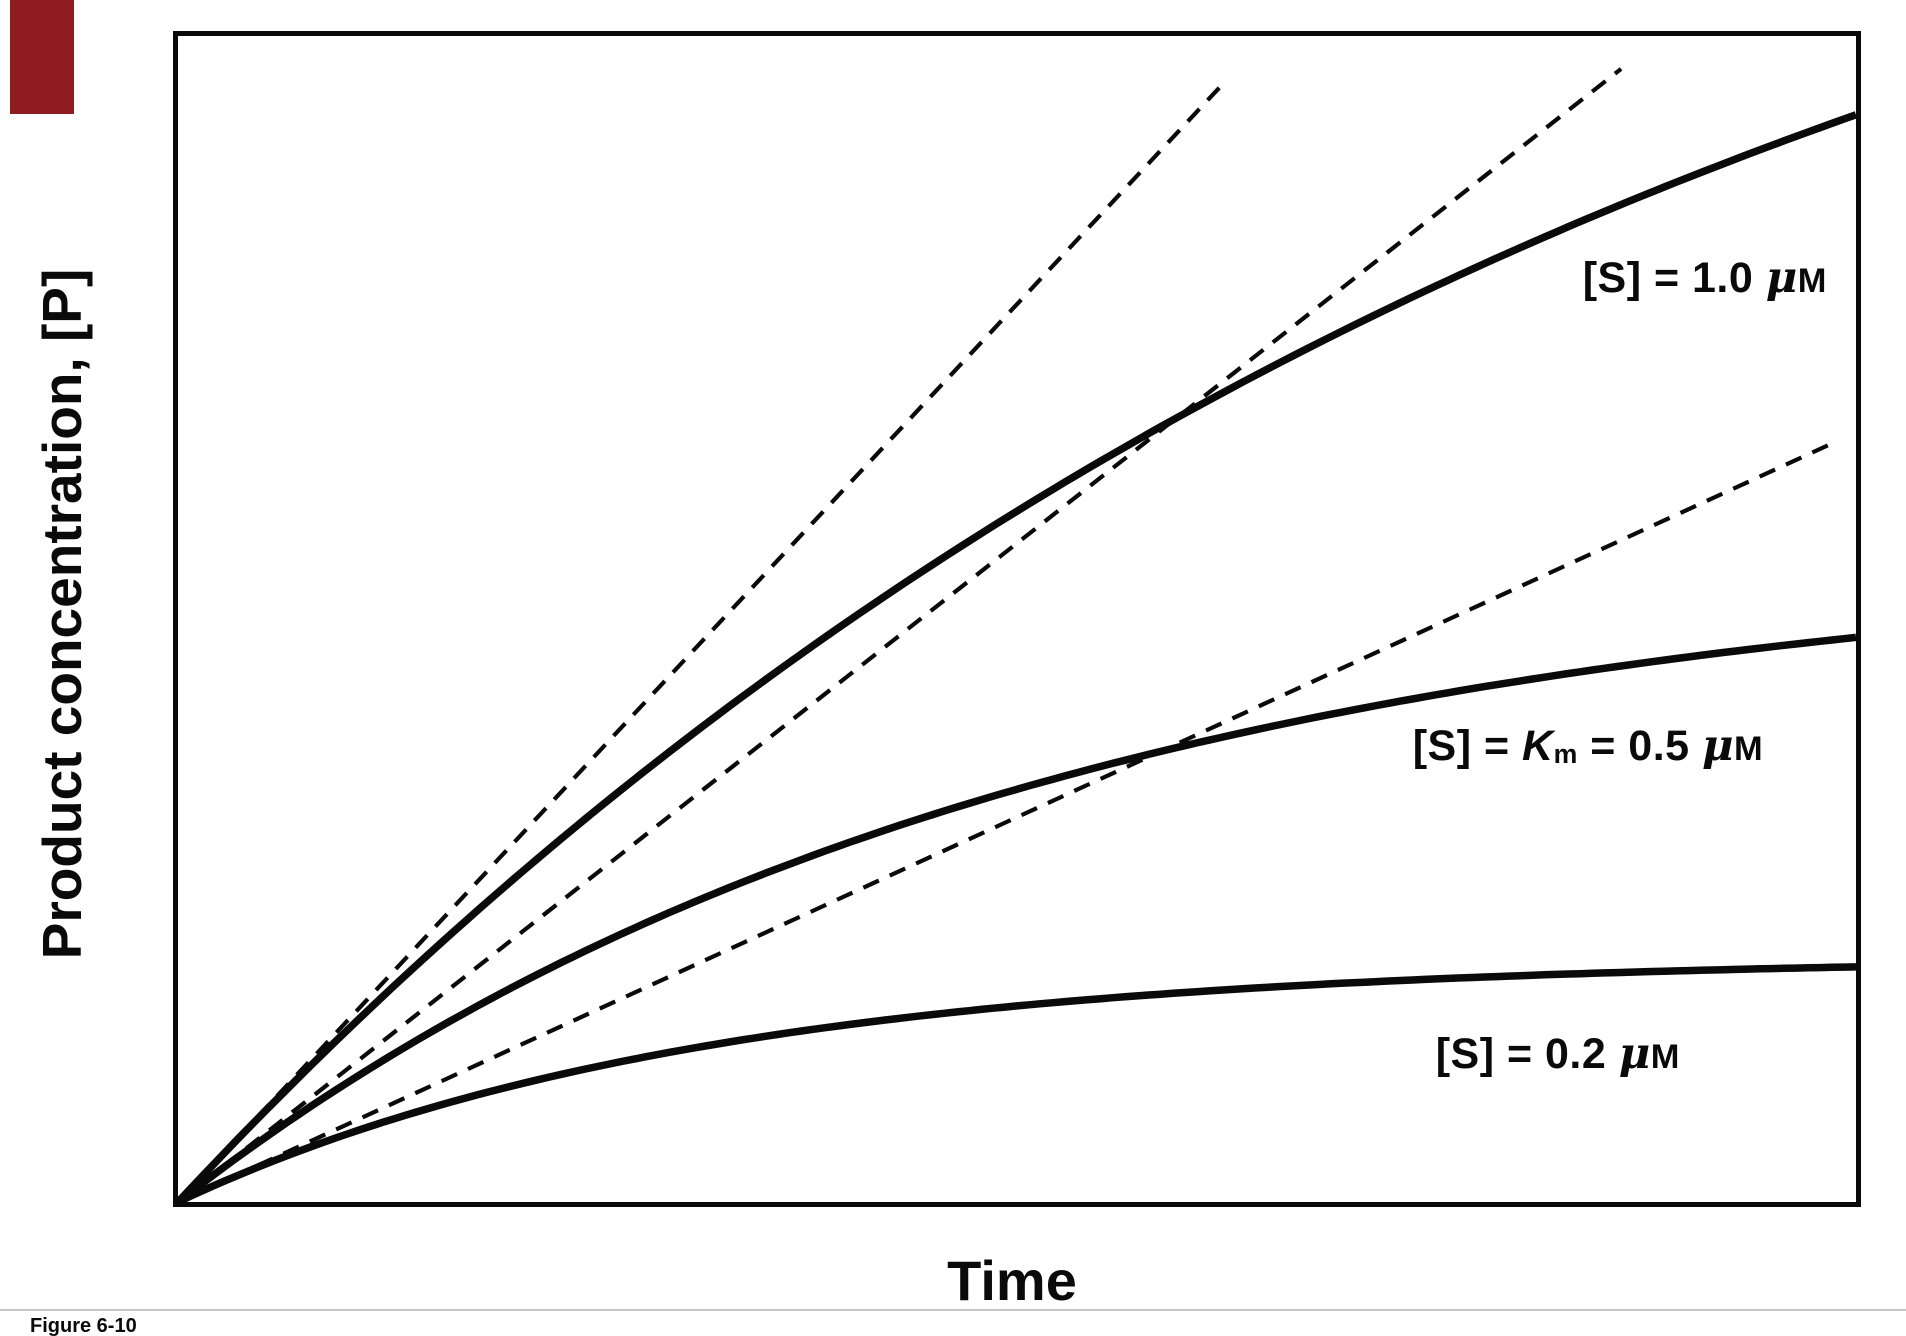  I want to click on curve-label-s-km-0.5: [S] = Km = 0.5 μM, so click(1550, 746).